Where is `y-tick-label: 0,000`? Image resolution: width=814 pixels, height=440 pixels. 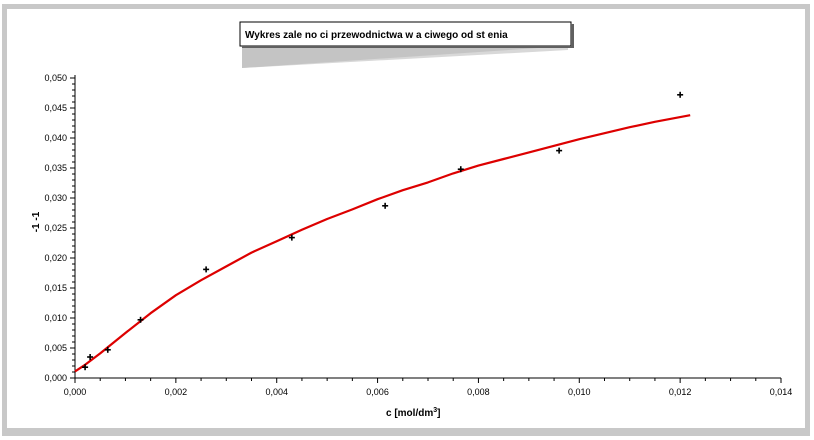 y-tick-label: 0,000 is located at coordinates (55, 378).